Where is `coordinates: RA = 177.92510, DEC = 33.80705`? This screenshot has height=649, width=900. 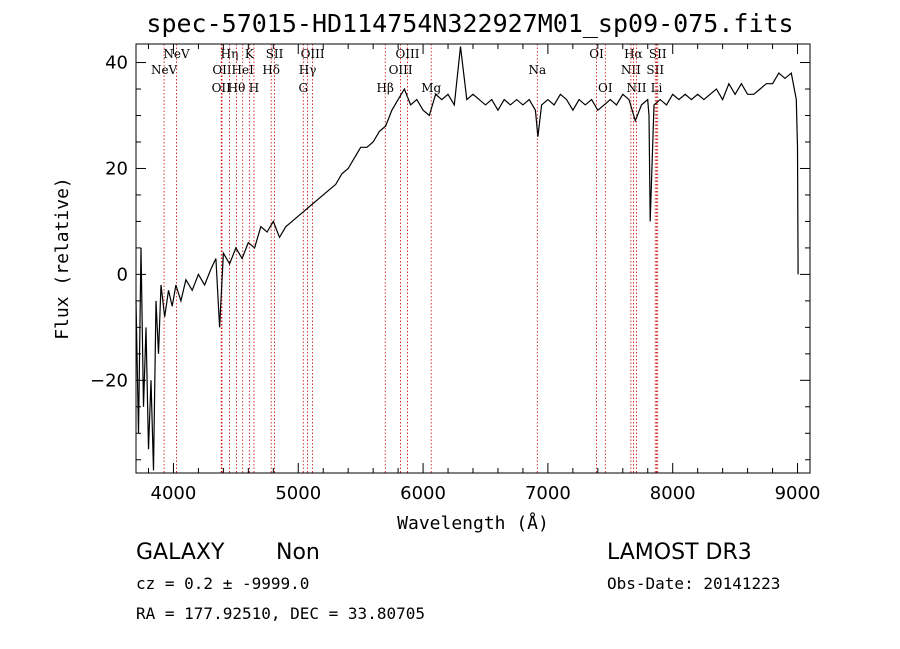
coordinates: RA = 177.92510, DEC = 33.80705 is located at coordinates (280, 613).